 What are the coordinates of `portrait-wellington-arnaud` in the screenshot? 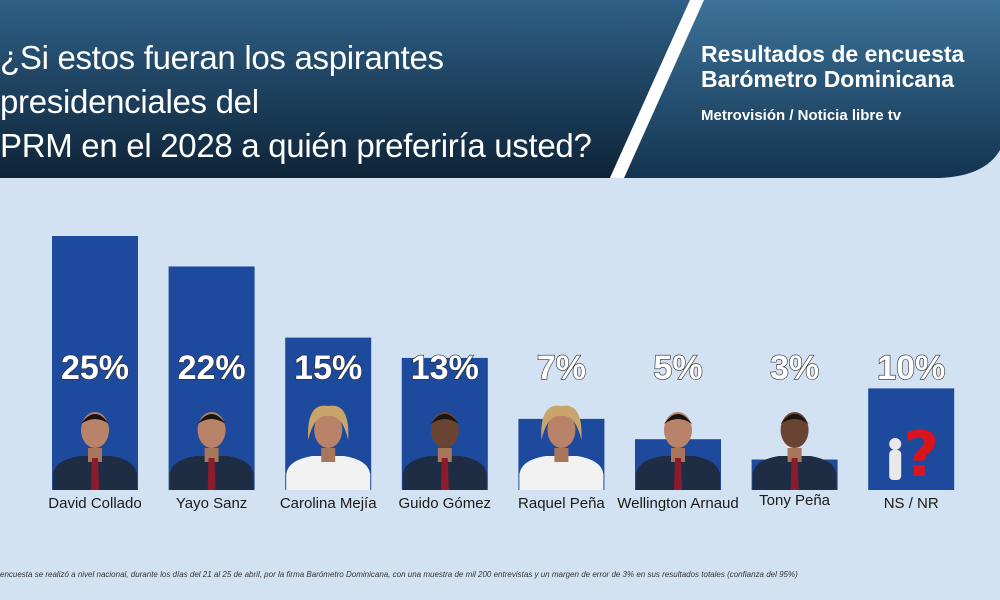 It's located at (678, 451).